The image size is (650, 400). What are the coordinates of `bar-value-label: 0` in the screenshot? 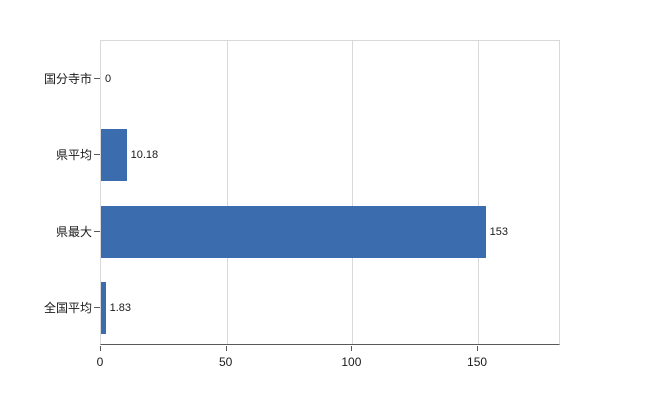 It's located at (108, 79).